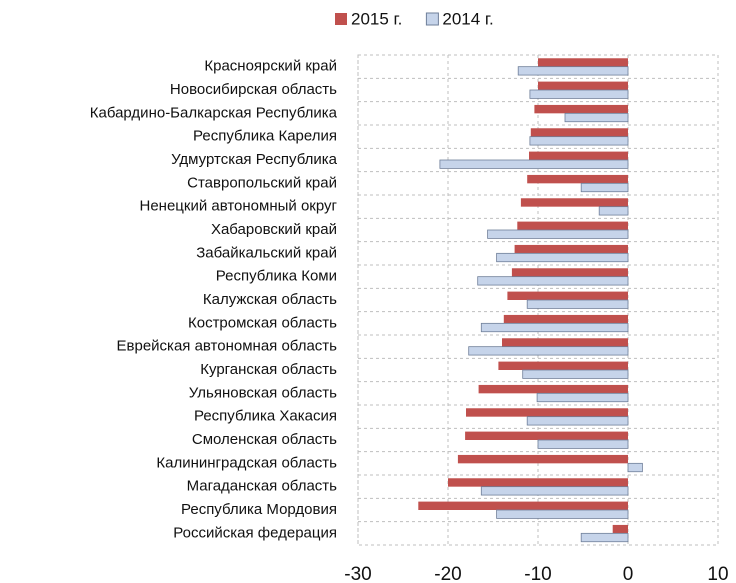  I want to click on y-tick-label: Республика Мордовия, so click(259, 509).